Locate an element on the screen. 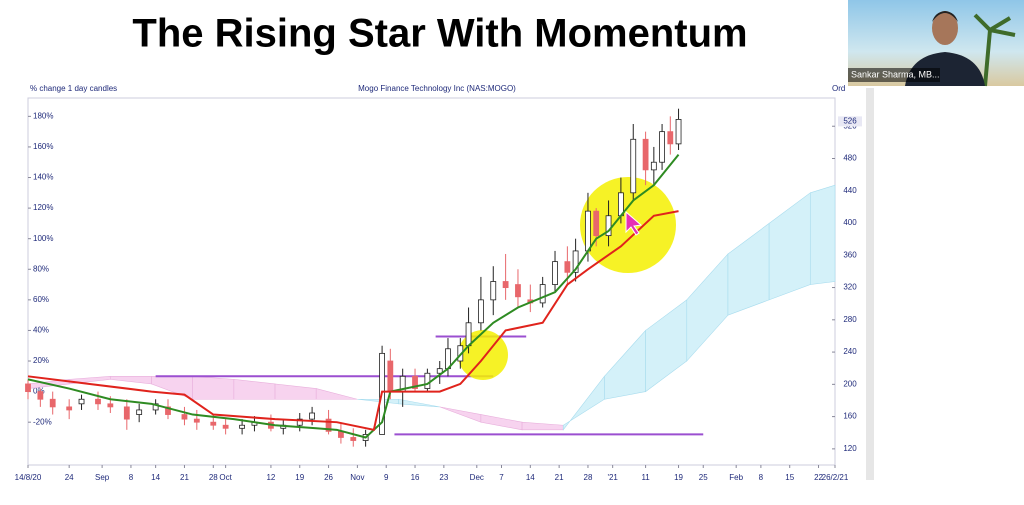  y-tick-label: 140% is located at coordinates (43, 177).